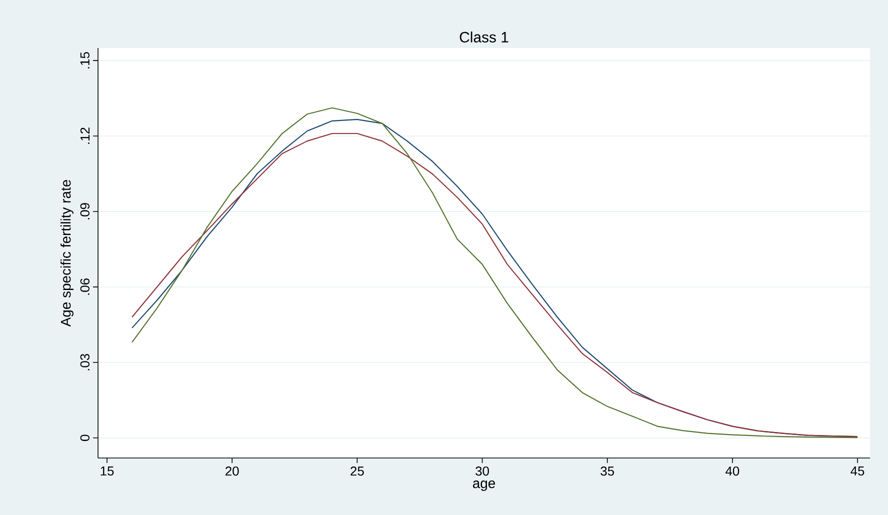 This screenshot has height=515, width=888. I want to click on x-tick-label: 15, so click(107, 471).